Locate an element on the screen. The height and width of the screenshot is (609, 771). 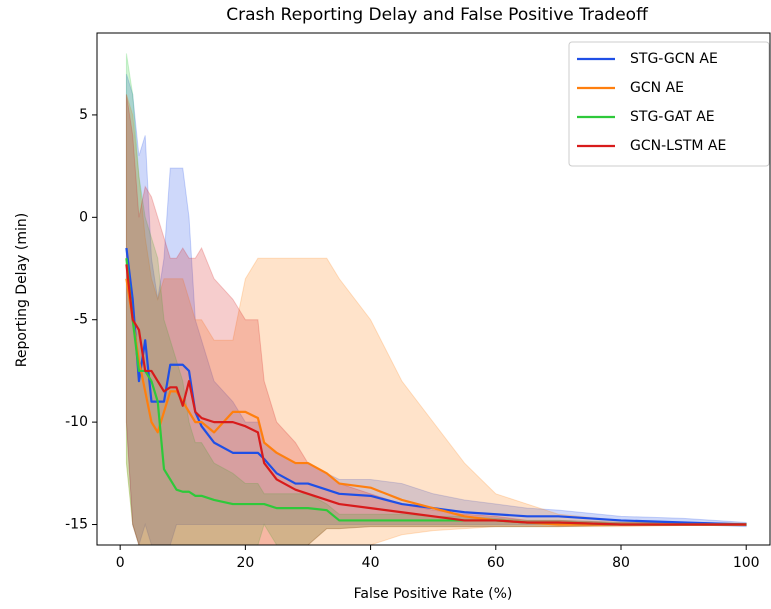
x-tick-label: 20 is located at coordinates (245, 563).